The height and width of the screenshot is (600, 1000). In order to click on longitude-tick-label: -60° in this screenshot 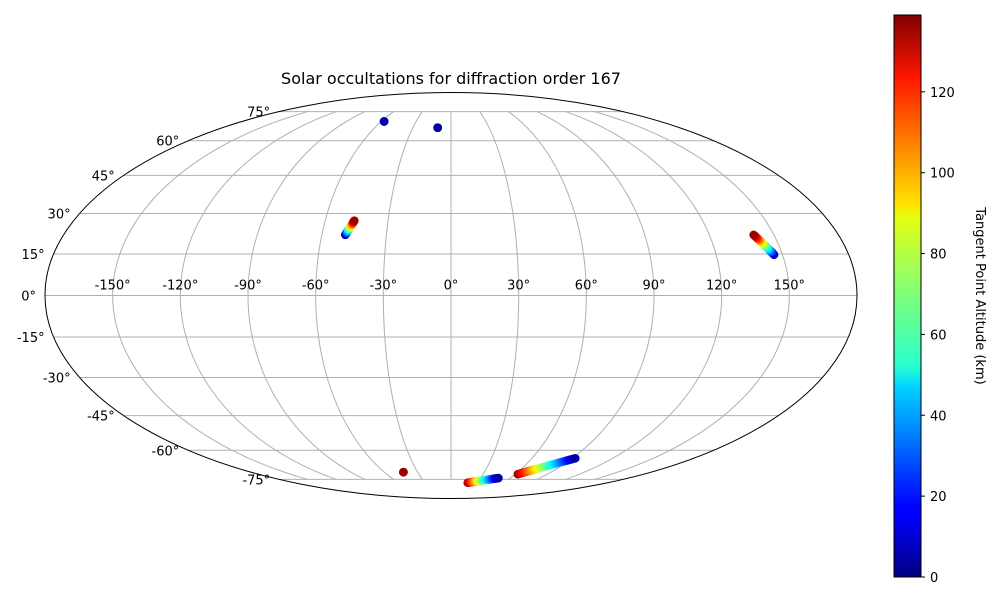, I will do `click(316, 286)`.